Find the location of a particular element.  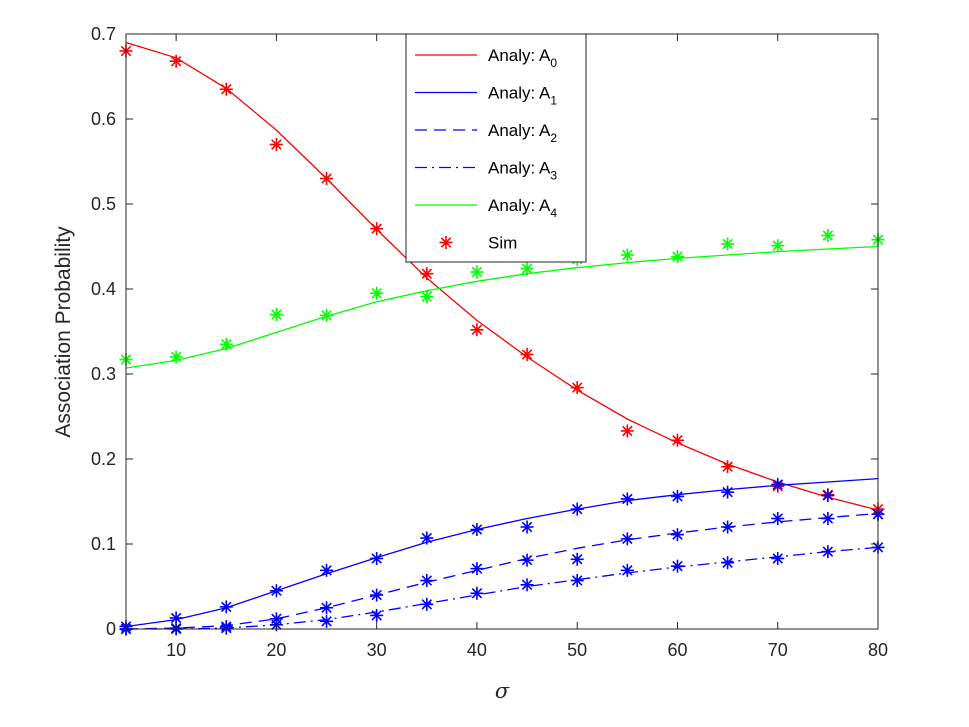

legend-label-sim: Sim is located at coordinates (502, 243).